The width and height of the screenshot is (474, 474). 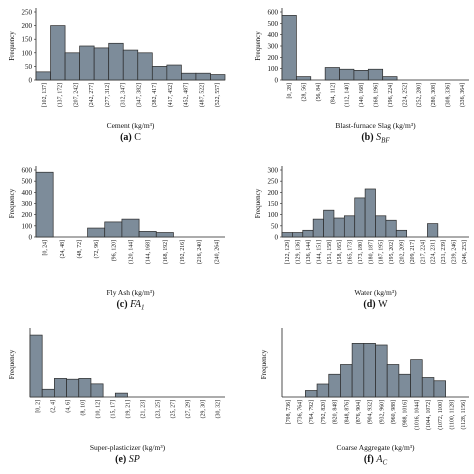 What do you see at coordinates (329, 252) in the screenshot?
I see `x-tick-label: (151, 158]` at bounding box center [329, 252].